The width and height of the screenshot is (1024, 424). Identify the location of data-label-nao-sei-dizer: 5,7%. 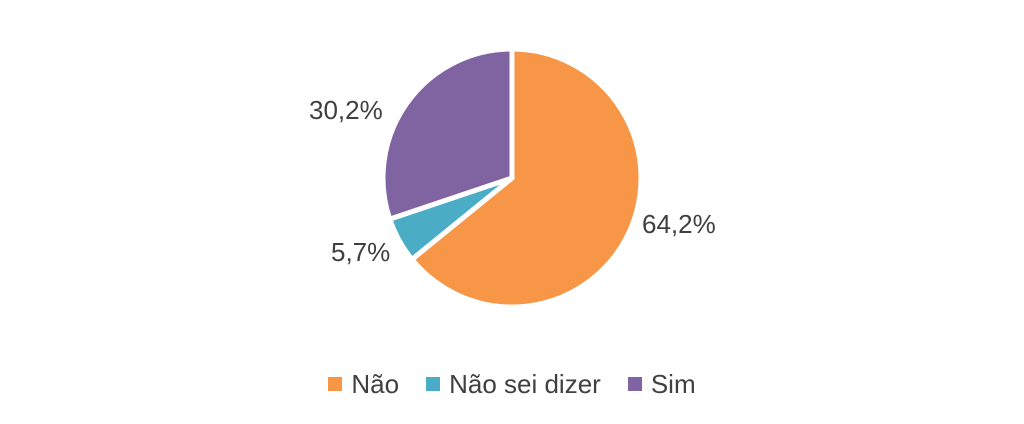
(361, 252).